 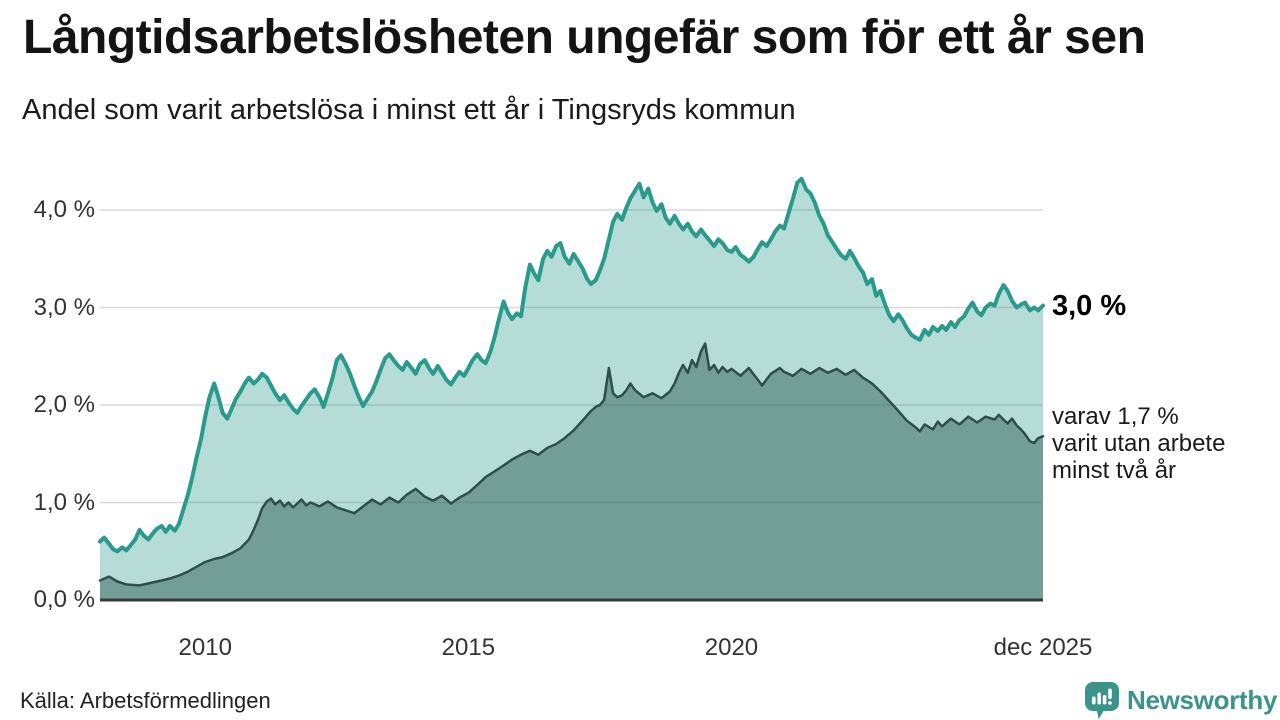 What do you see at coordinates (205, 647) in the screenshot?
I see `x-axis-label: 2010` at bounding box center [205, 647].